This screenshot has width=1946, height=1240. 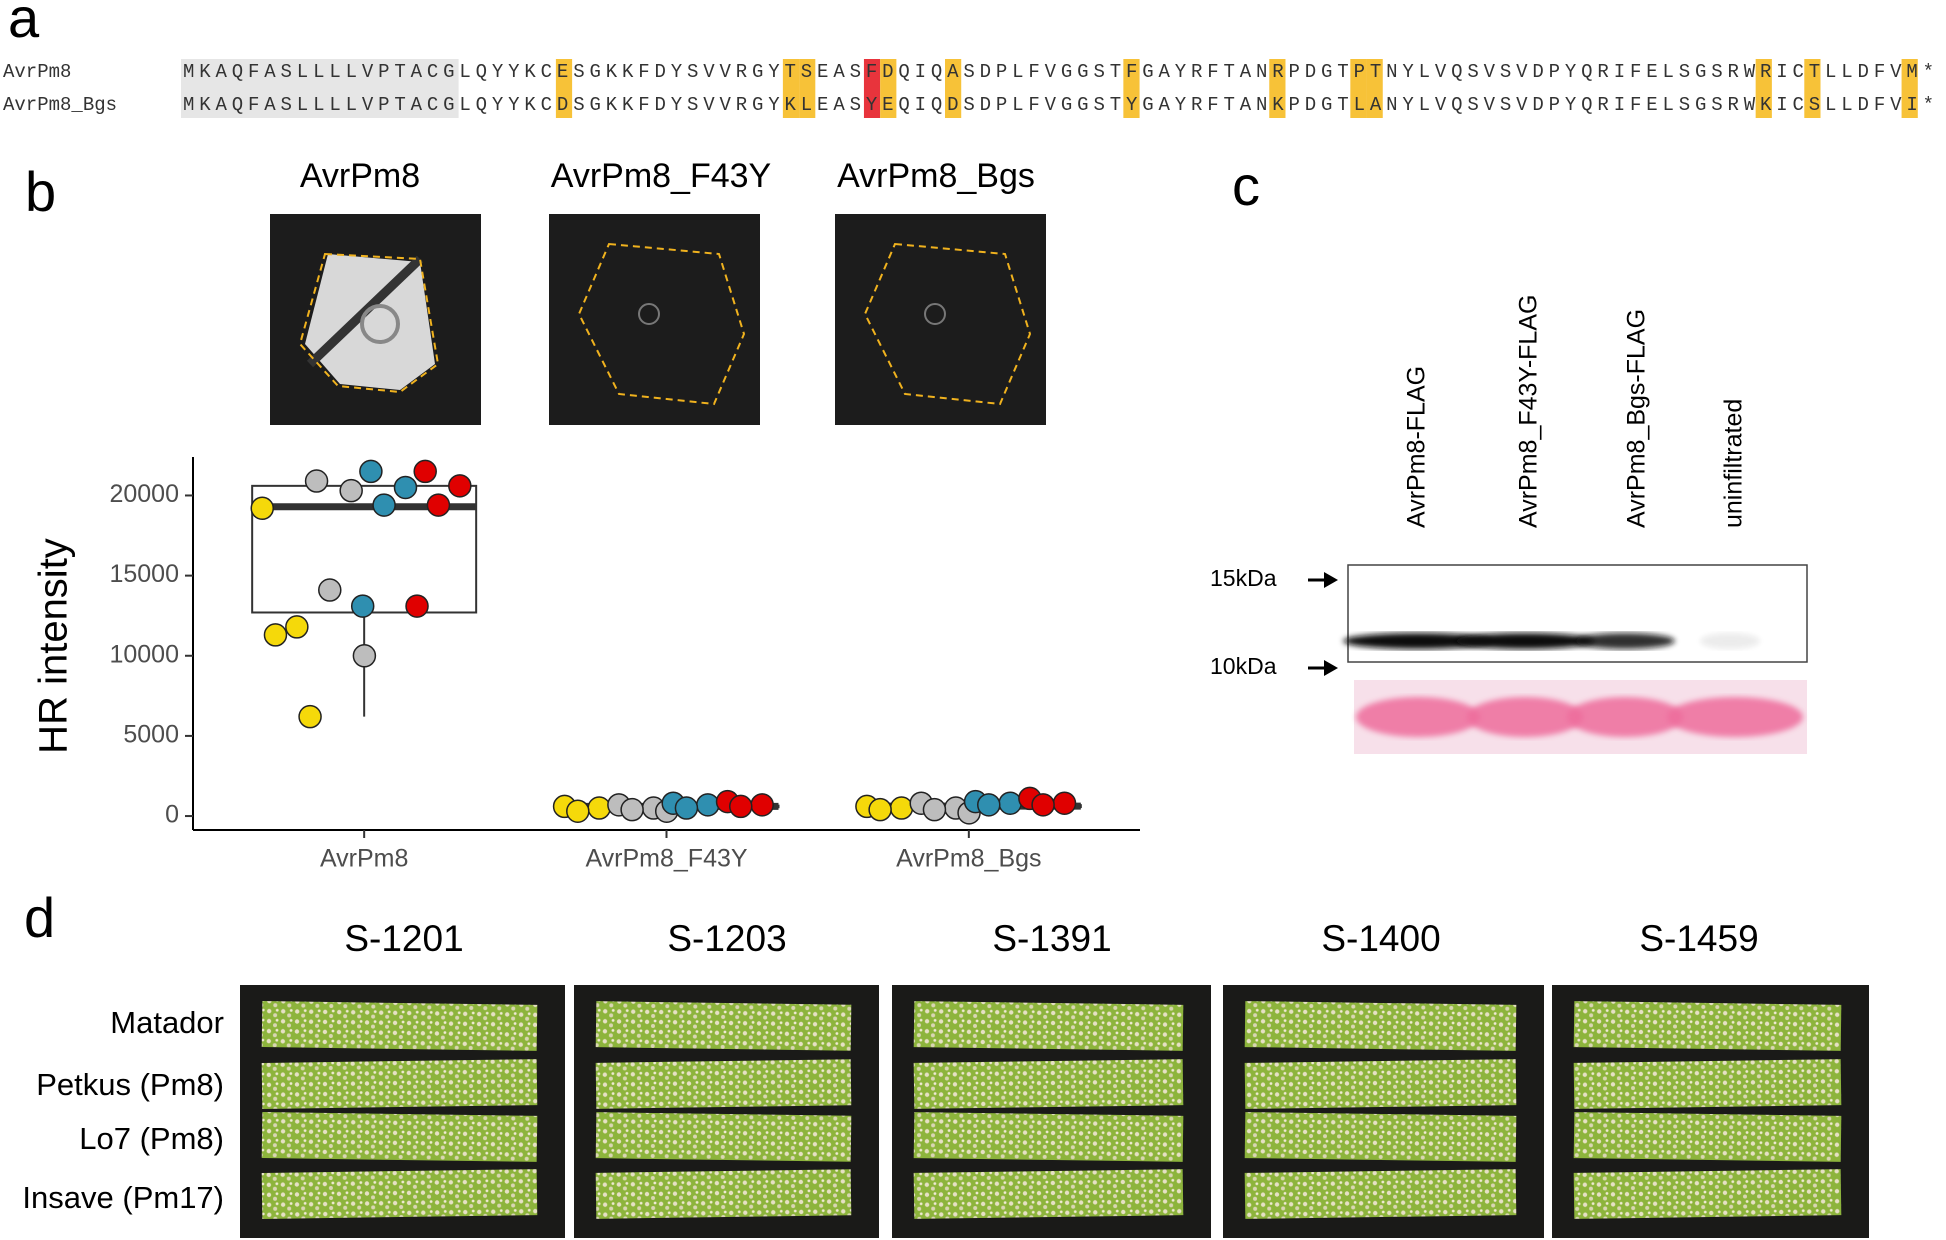 I want to click on isolate-label: S-1391, so click(x=1051, y=938).